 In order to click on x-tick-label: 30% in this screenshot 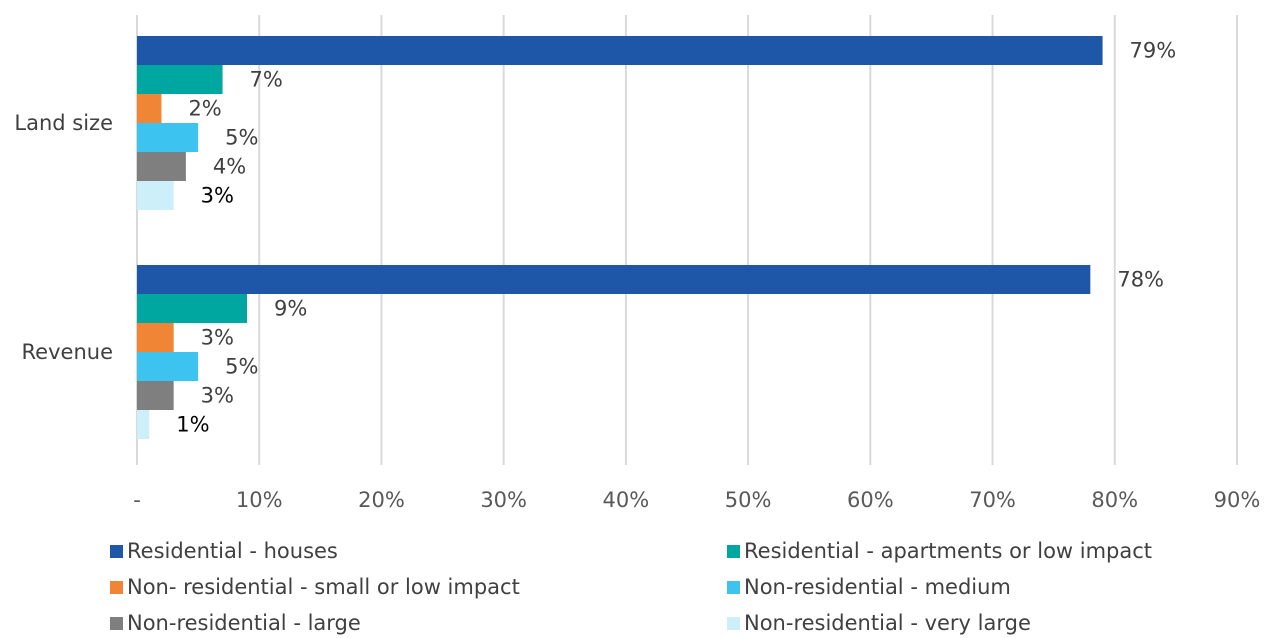, I will do `click(503, 500)`.